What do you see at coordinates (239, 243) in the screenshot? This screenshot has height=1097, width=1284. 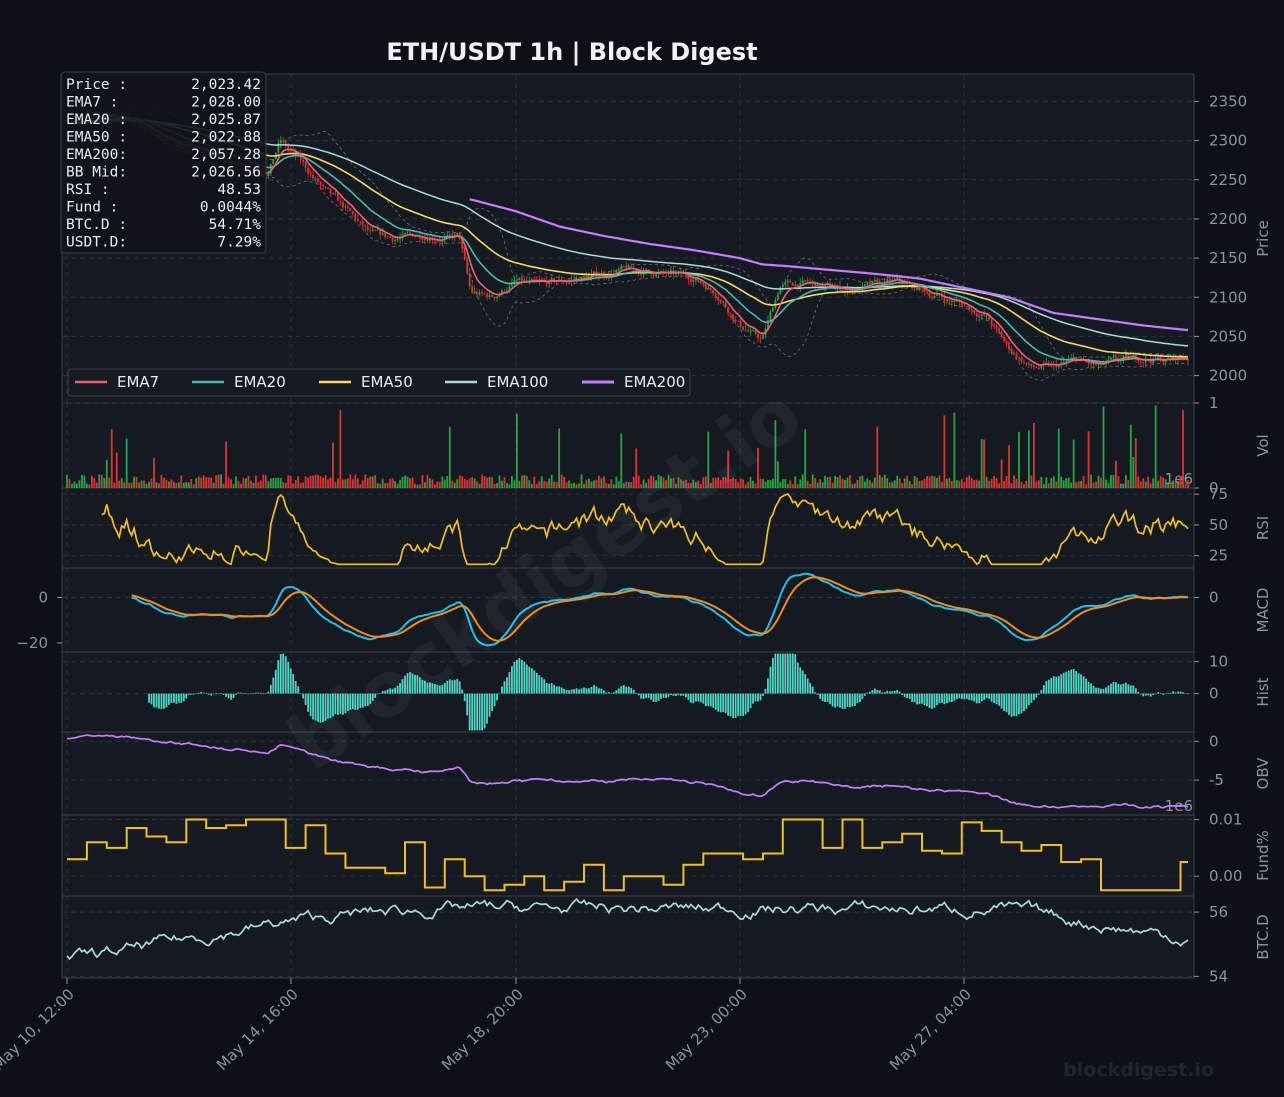 I see `info-value: 7.29%` at bounding box center [239, 243].